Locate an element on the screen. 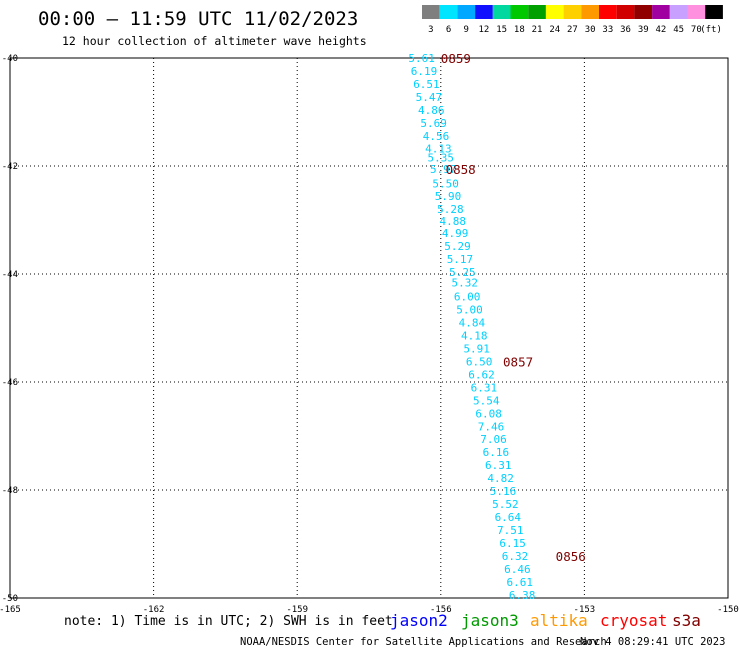  wave-height-label: 6.00 is located at coordinates (467, 297).